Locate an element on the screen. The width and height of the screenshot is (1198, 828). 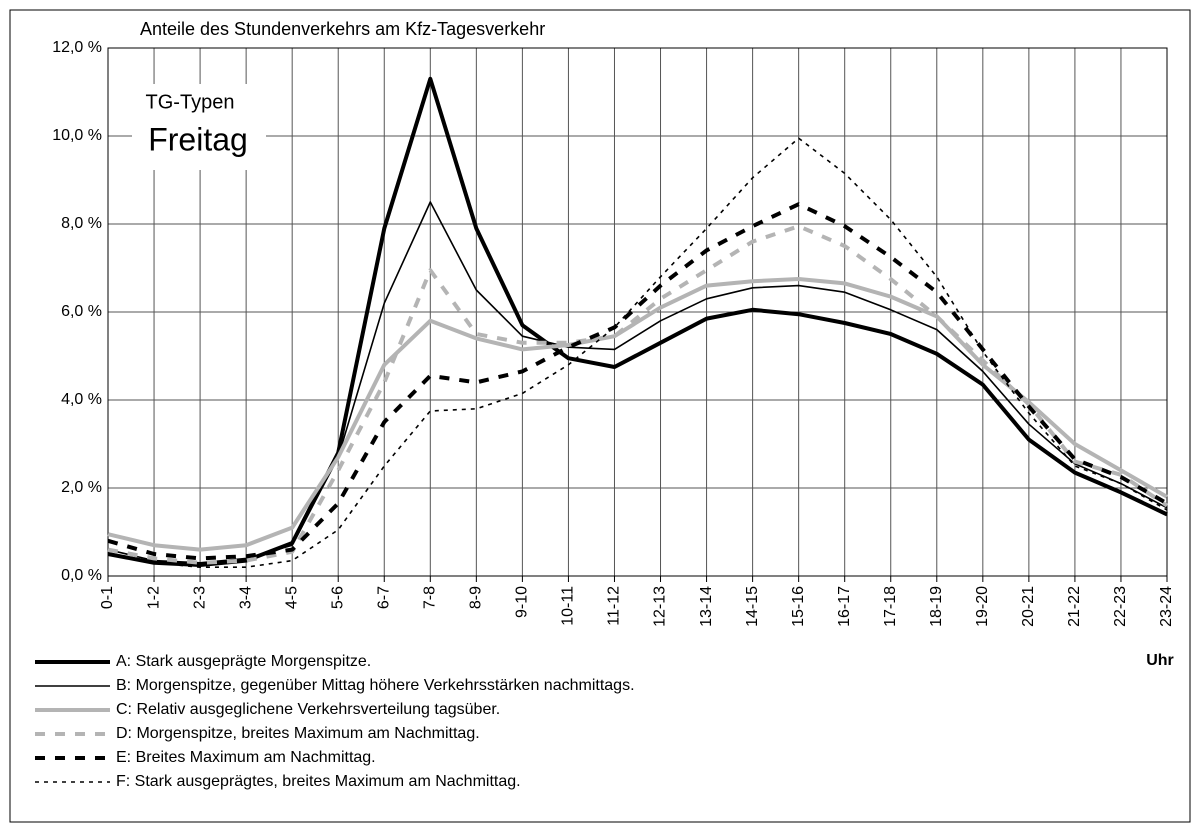
x-tick-label: 22-23 is located at coordinates (1120, 606).